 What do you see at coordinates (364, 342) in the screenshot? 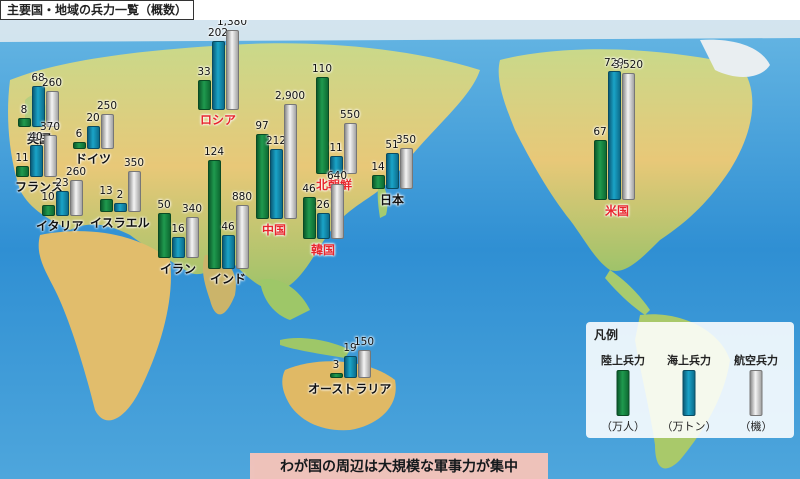
I see `air-value-label: 150` at bounding box center [364, 342].